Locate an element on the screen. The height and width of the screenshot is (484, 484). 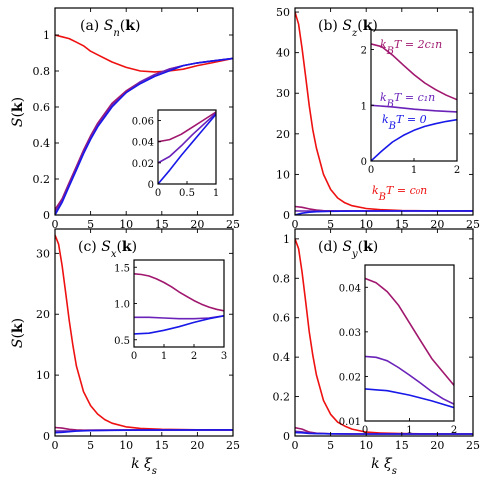
inset-b: 0 1 2 0 1 2 is located at coordinates (410, 102).